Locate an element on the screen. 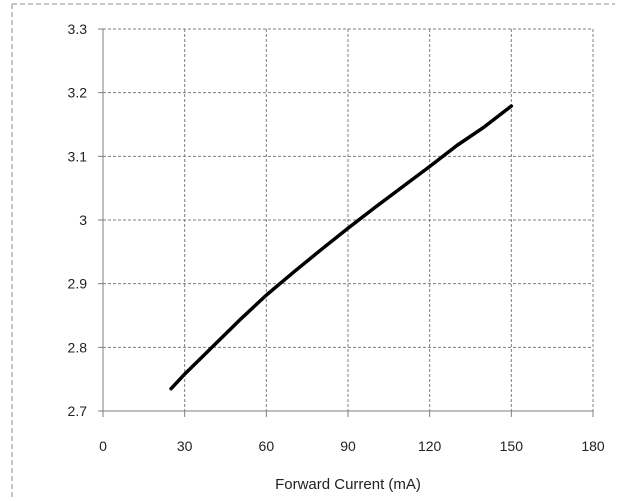  y-tick-label: 2.7 is located at coordinates (78, 411).